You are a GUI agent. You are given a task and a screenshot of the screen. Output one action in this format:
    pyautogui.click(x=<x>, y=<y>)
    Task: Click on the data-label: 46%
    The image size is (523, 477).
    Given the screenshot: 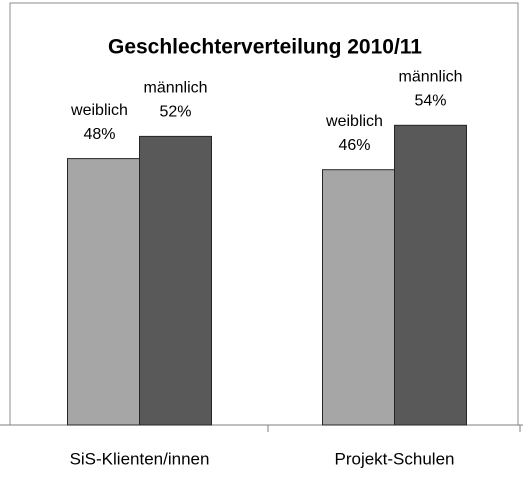 What is the action you would take?
    pyautogui.click(x=354, y=145)
    